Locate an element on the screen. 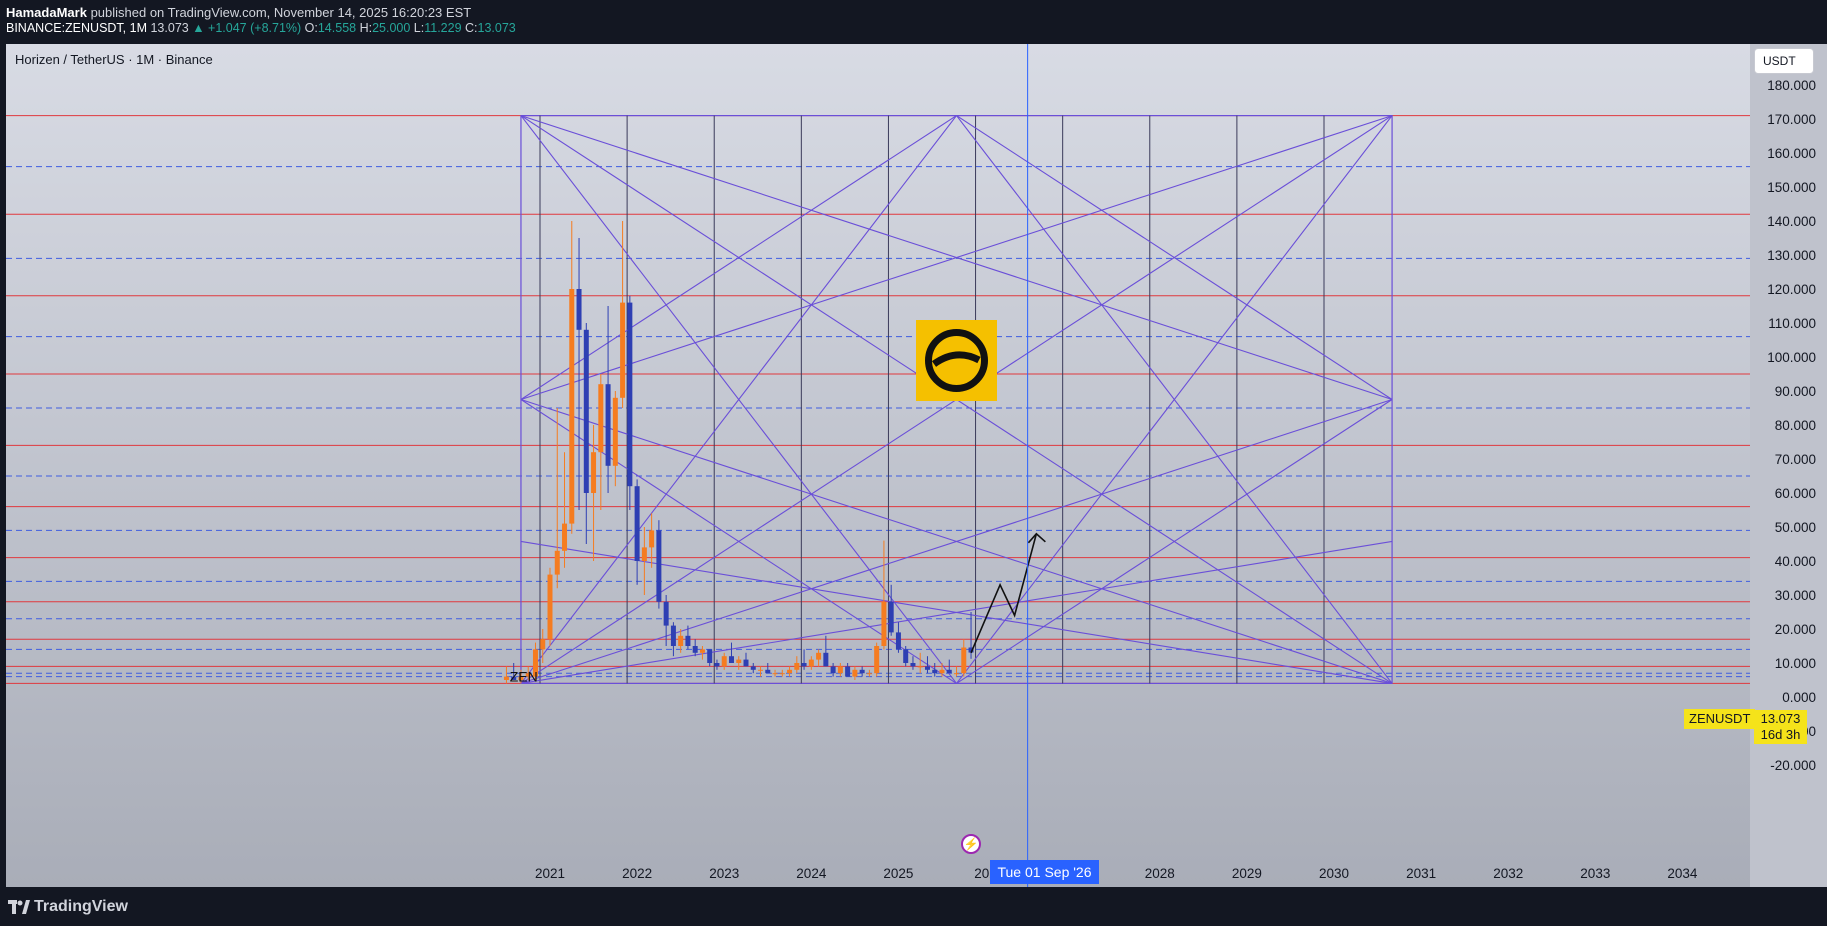 The height and width of the screenshot is (926, 1827). crosshair-date-label: Tue 01 Sep '26 is located at coordinates (1044, 872).